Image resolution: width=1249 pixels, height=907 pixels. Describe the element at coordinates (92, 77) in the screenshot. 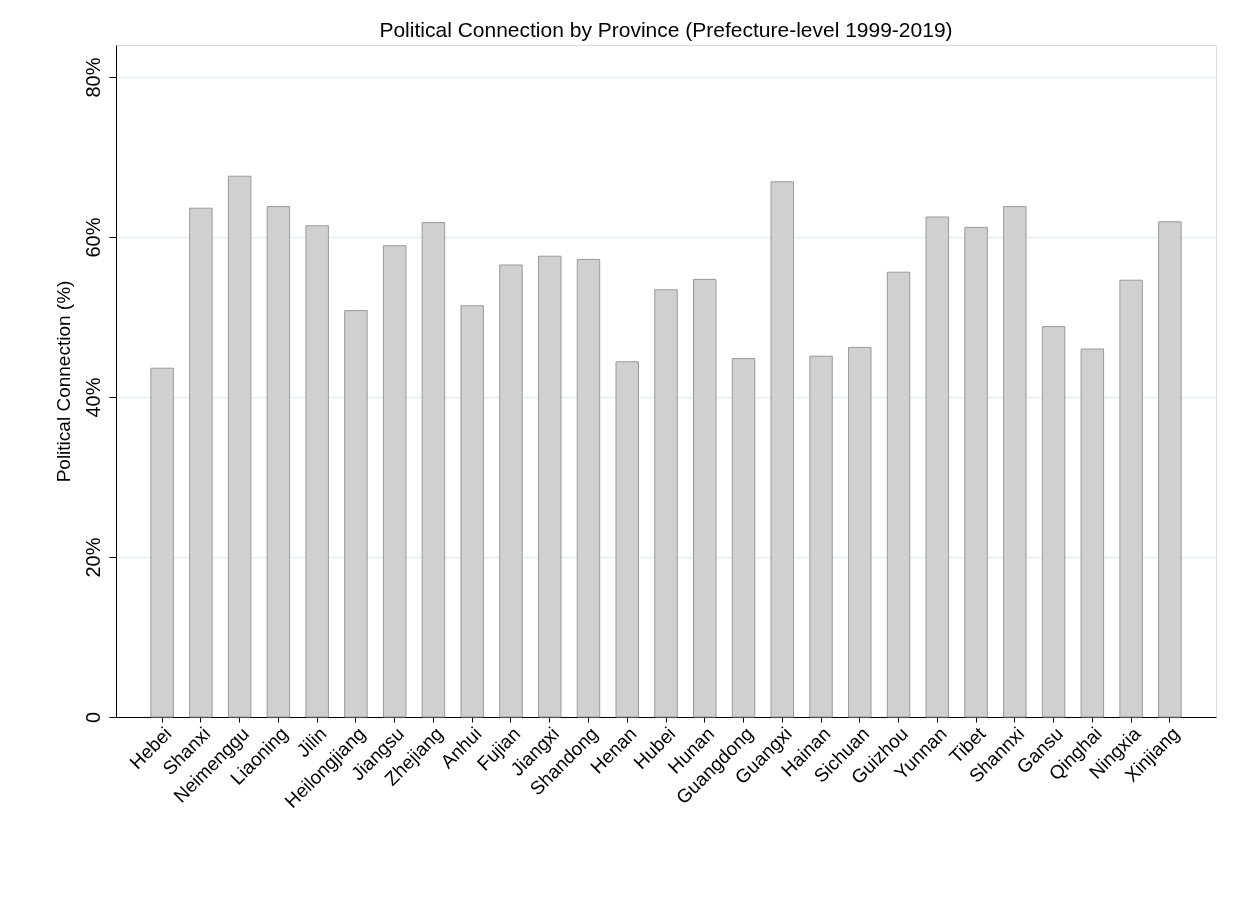

I see `y-tick-label: 80%` at that location.